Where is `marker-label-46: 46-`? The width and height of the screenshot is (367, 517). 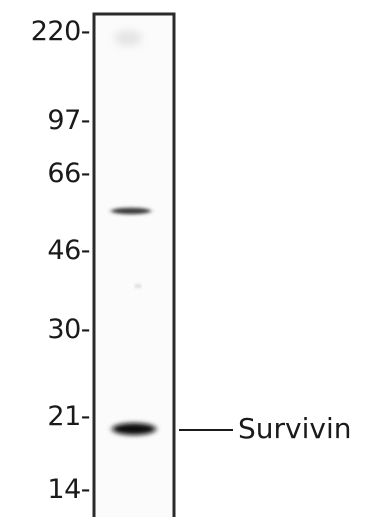
marker-label-46: 46- is located at coordinates (68, 250).